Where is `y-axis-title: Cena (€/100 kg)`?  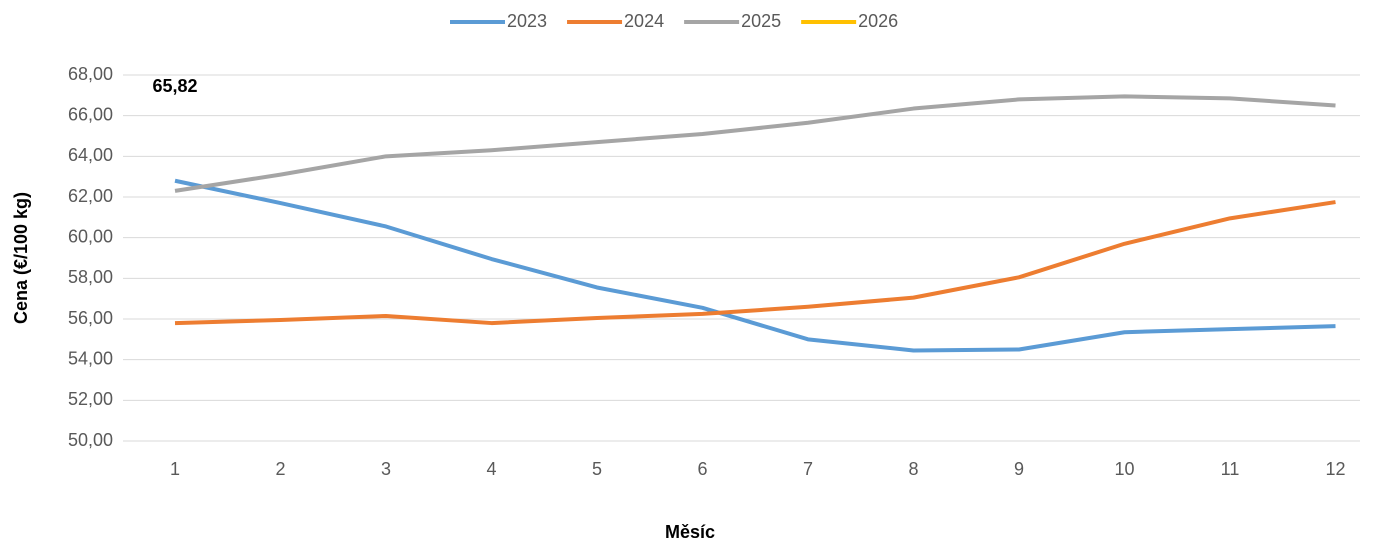
y-axis-title: Cena (€/100 kg) is located at coordinates (21, 258).